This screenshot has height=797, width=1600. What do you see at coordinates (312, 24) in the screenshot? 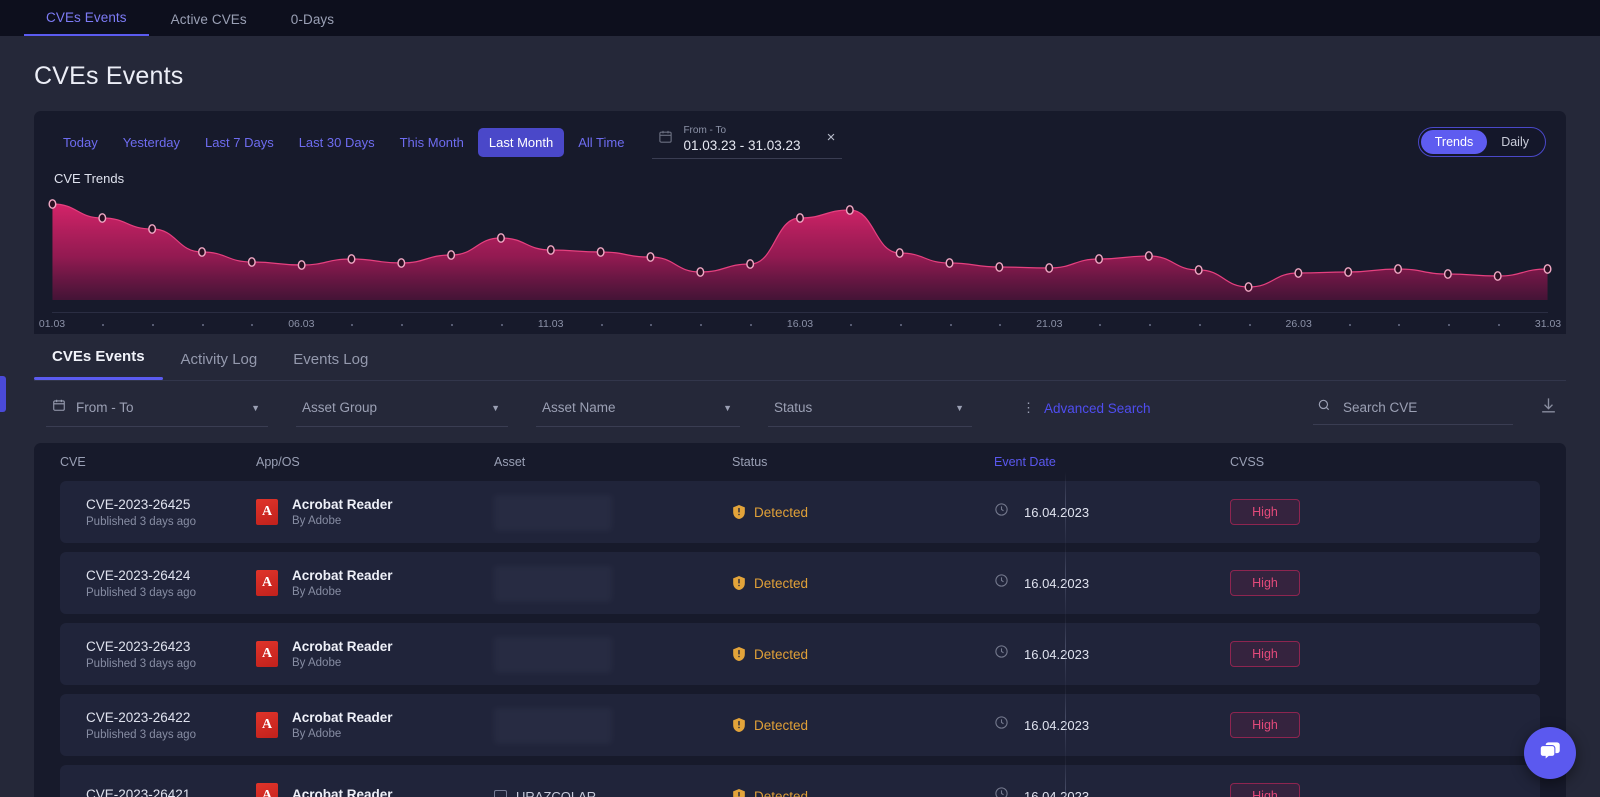
I see `tab-0-days: 0-Days` at bounding box center [312, 24].